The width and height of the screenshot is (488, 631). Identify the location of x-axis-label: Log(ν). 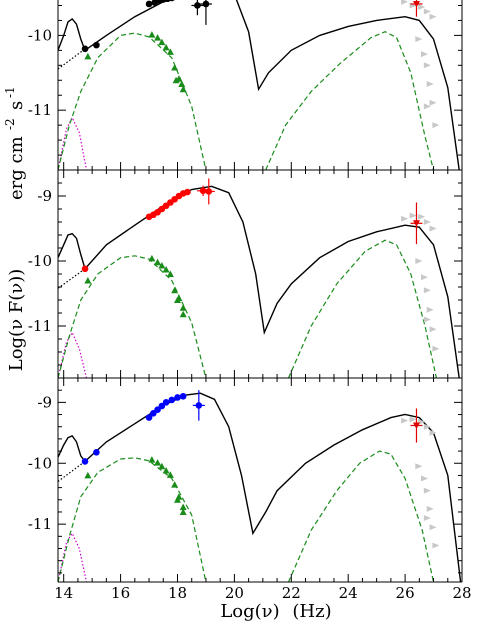
(249, 611).